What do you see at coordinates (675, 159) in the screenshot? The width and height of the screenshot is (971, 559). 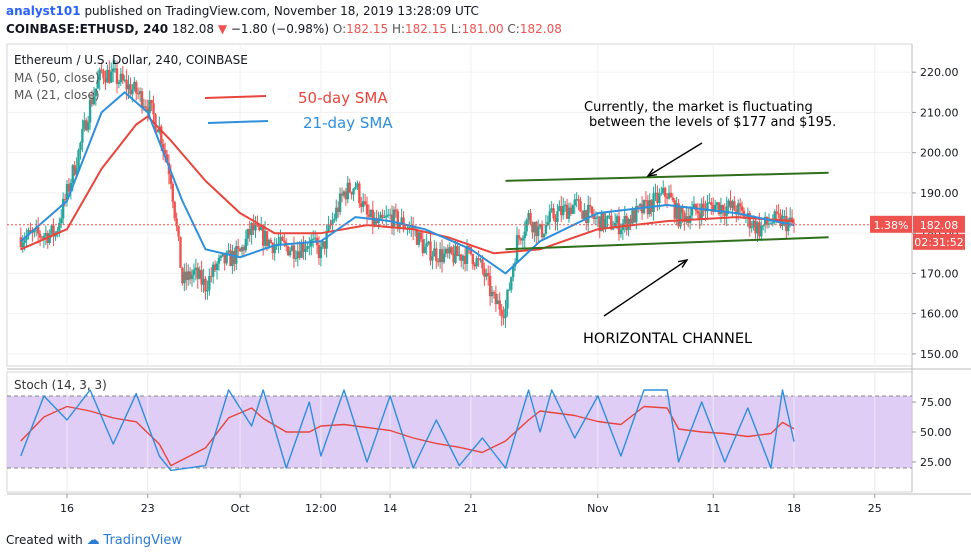 I see `upper-arrow-icon` at bounding box center [675, 159].